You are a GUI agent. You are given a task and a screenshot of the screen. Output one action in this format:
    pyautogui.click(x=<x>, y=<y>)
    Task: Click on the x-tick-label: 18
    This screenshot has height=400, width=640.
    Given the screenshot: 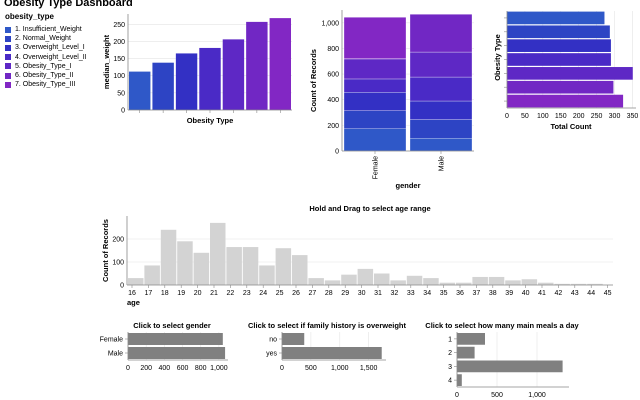 What is the action you would take?
    pyautogui.click(x=165, y=293)
    